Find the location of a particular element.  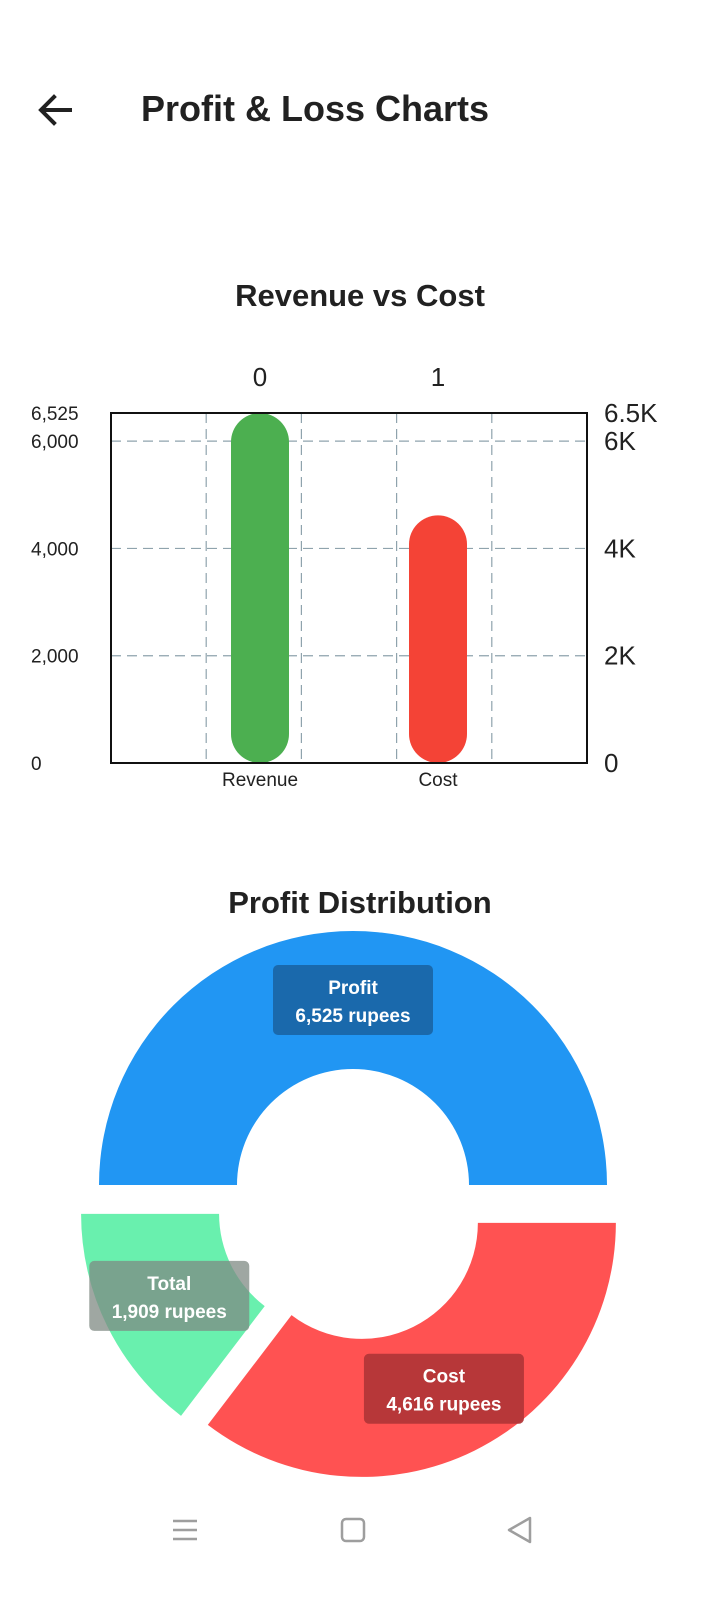

x-category-label: Cost is located at coordinates (438, 780).